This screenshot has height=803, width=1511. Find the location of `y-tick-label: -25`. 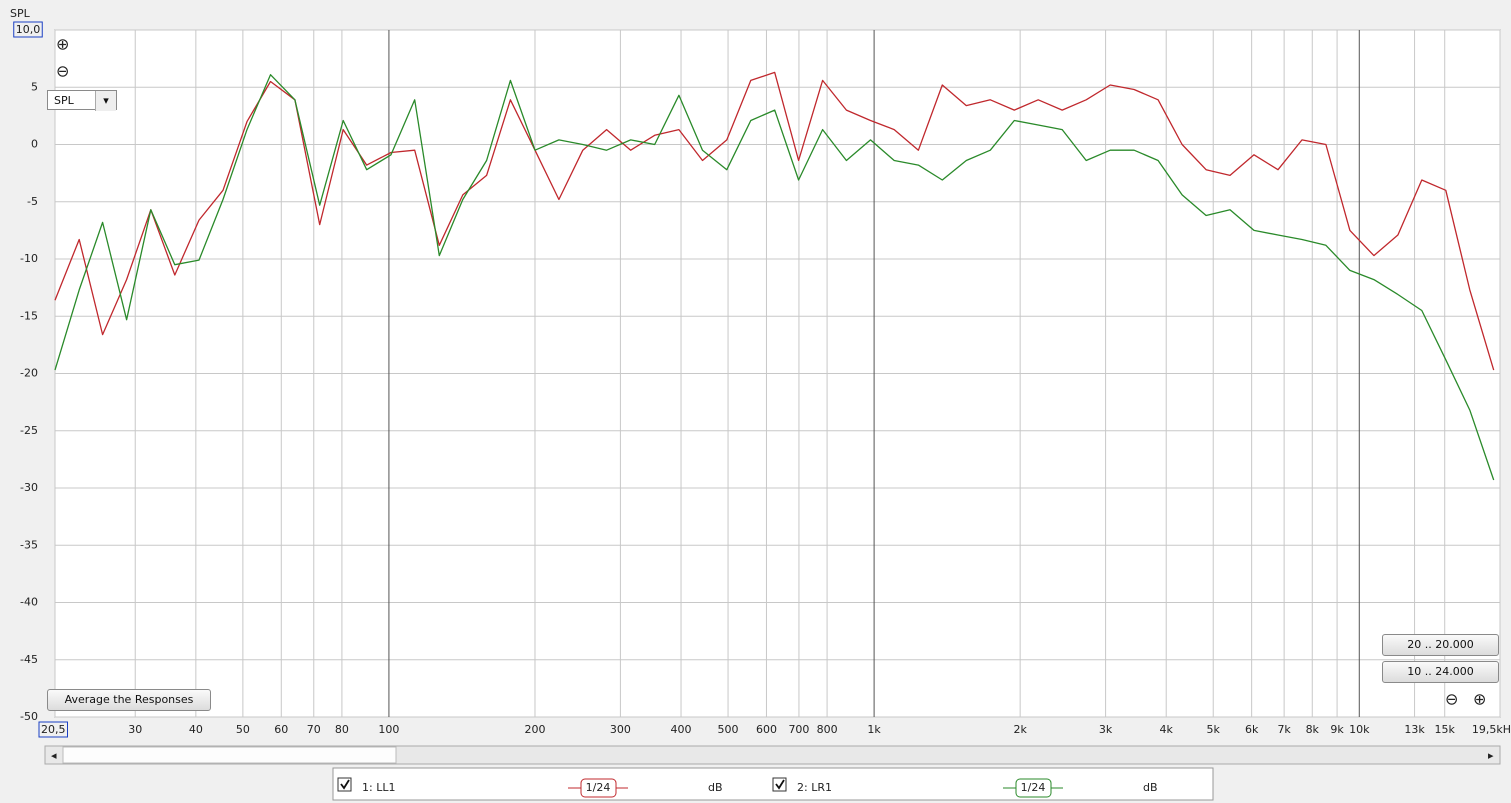

y-tick-label: -25 is located at coordinates (29, 430).